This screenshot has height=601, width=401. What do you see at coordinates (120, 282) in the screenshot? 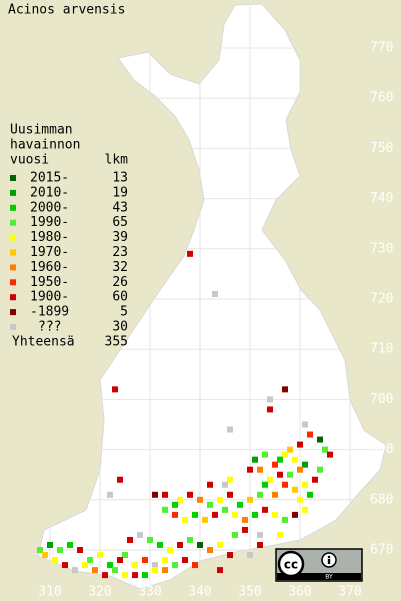
I see `legend-count: 26` at bounding box center [120, 282].